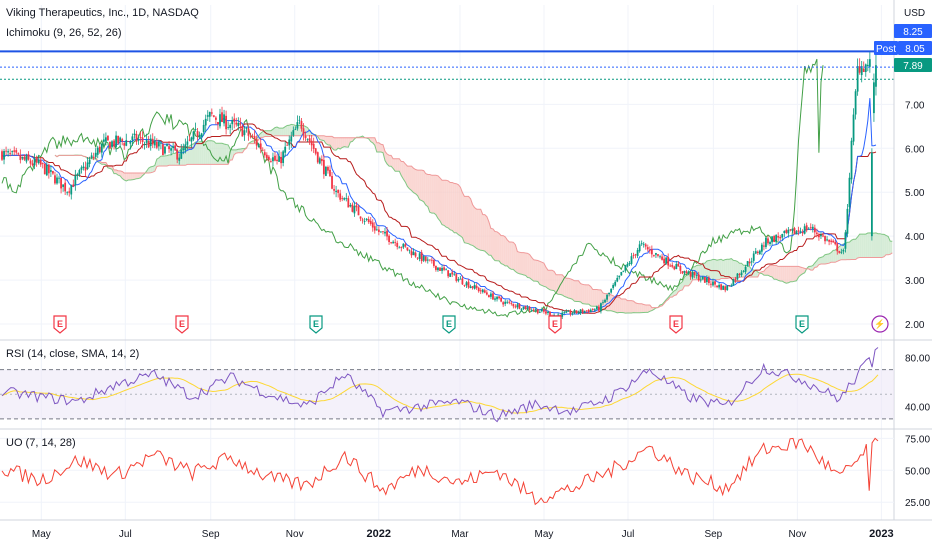 The height and width of the screenshot is (550, 932). Describe the element at coordinates (463, 534) in the screenshot. I see `time-axis: May Jul Sep Nov 2022 Mar May Jul Sep Nov 2023` at that location.